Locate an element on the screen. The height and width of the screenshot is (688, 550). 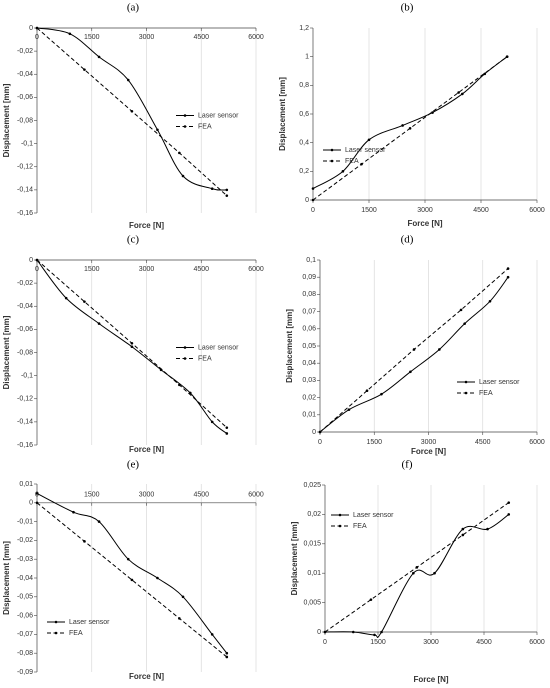
y-tick-label: 0,1 is located at coordinates (311, 260).